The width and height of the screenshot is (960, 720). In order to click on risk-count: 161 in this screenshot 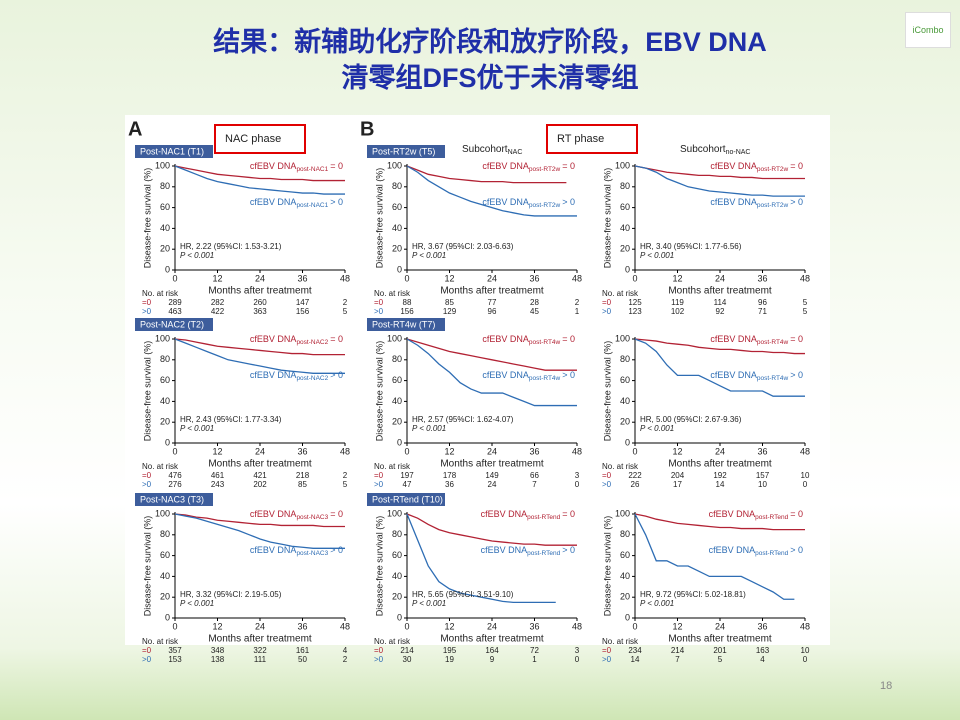, I will do `click(303, 650)`.